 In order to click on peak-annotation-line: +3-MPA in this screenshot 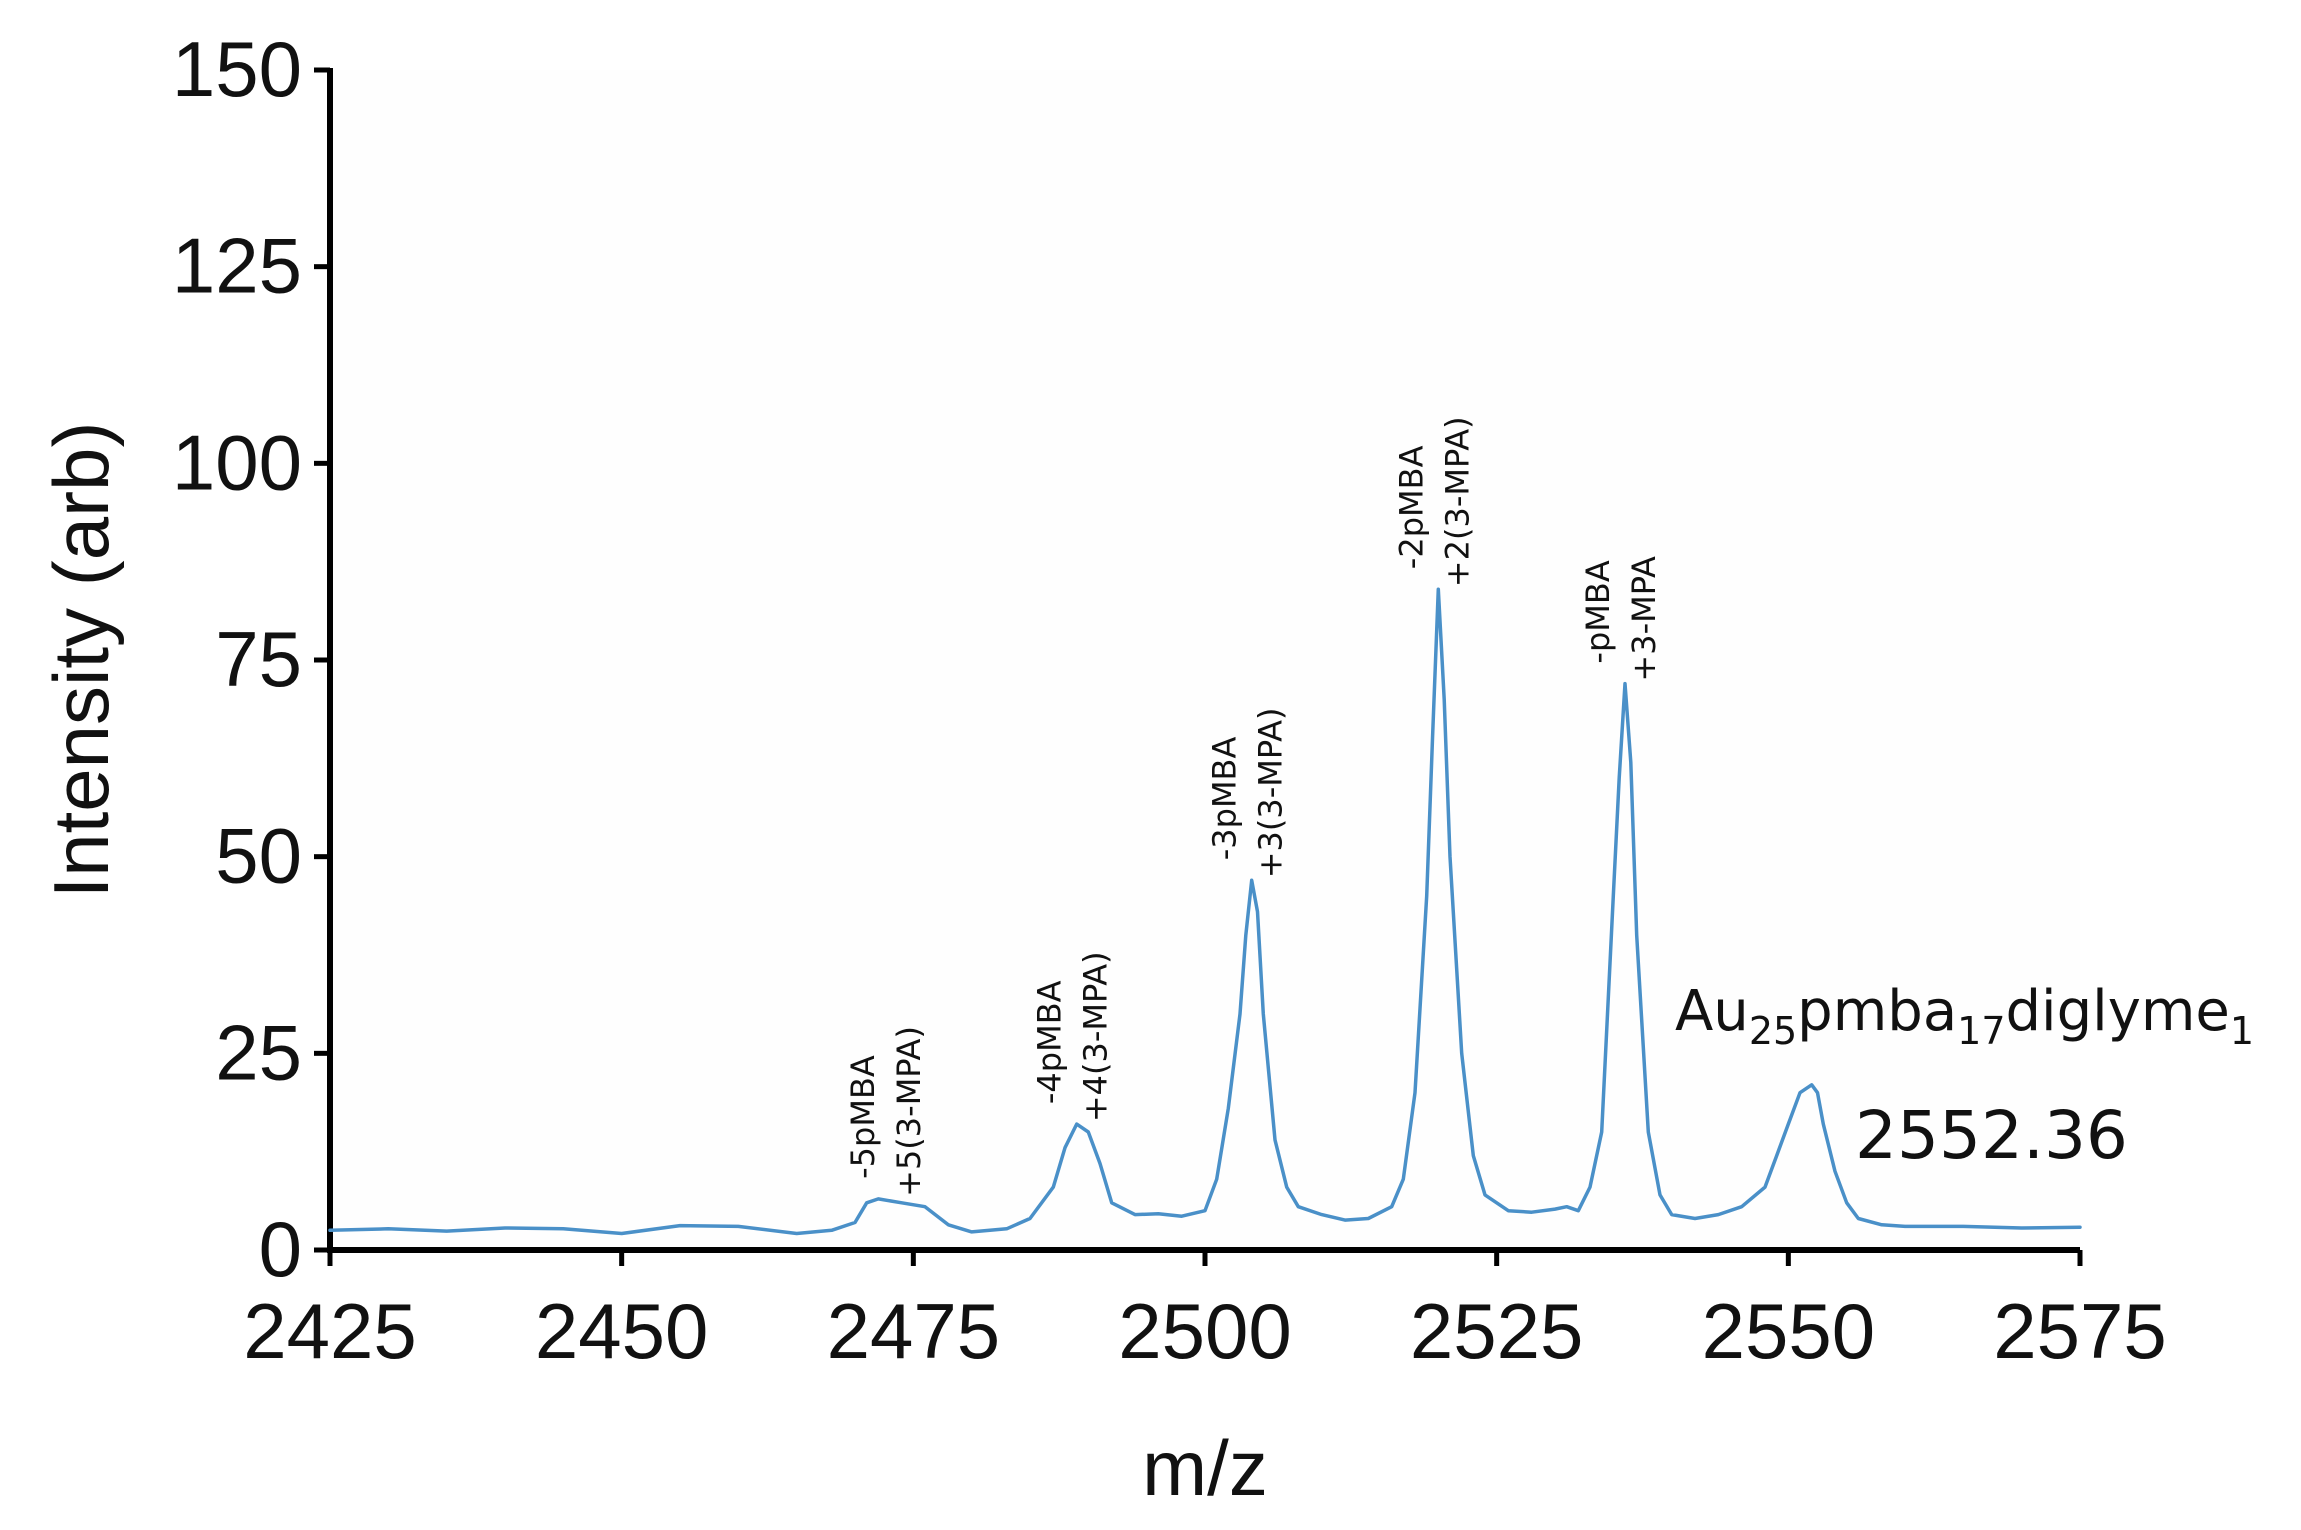, I will do `click(1644, 619)`.